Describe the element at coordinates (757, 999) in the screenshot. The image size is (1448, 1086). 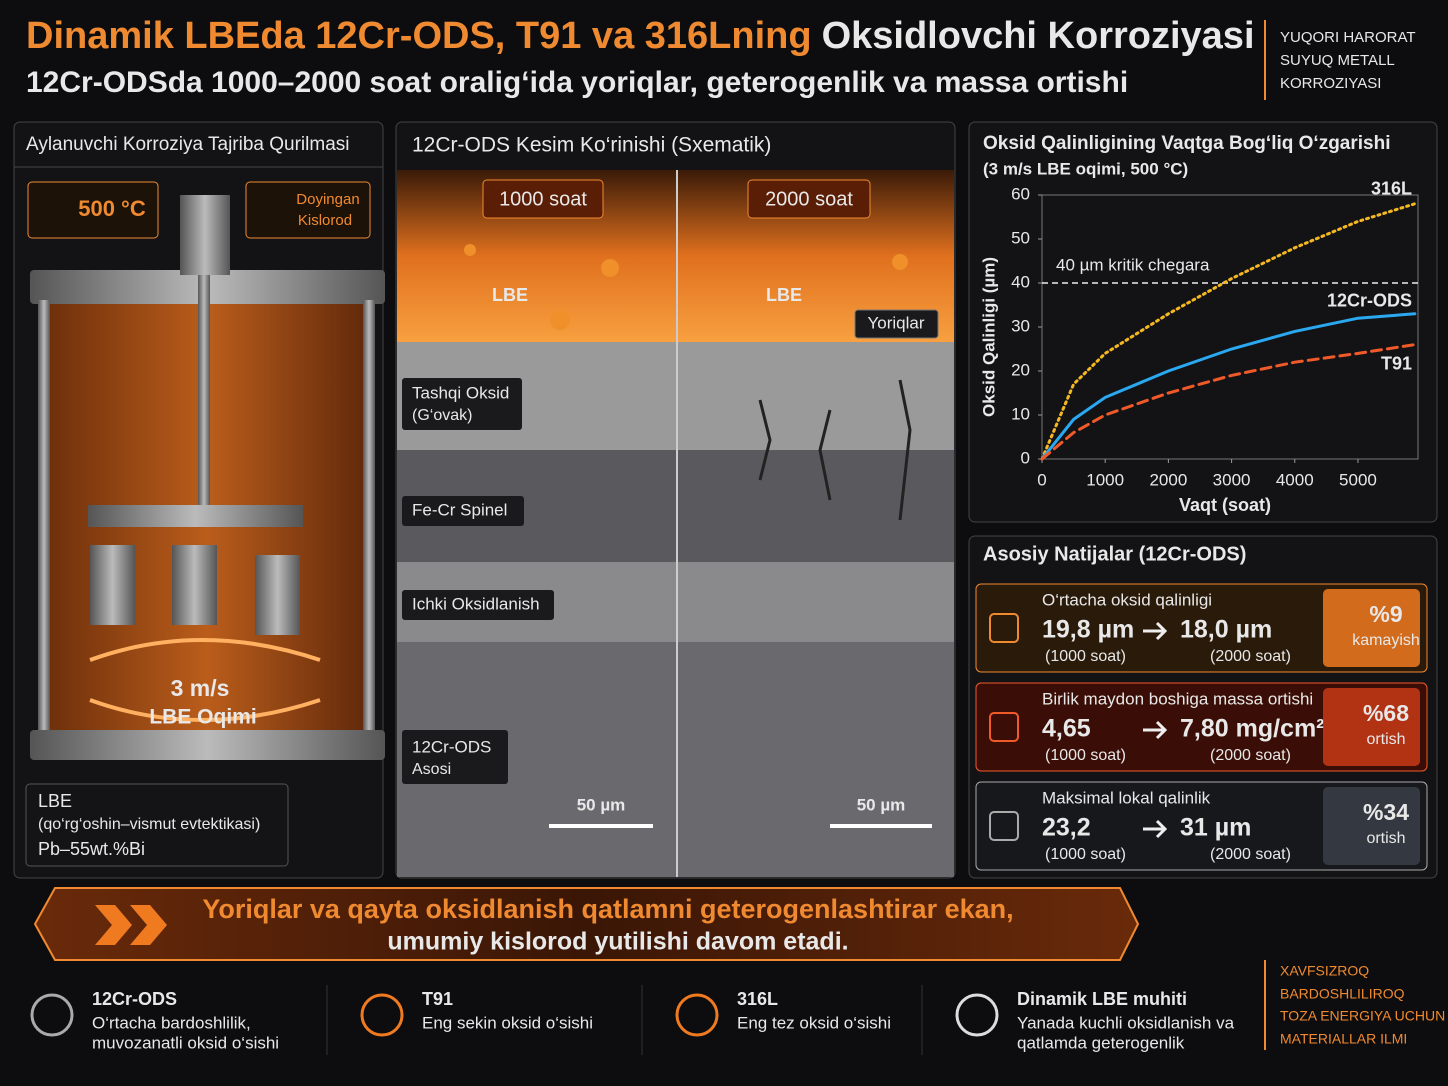
I see `footer-title: 316L` at that location.